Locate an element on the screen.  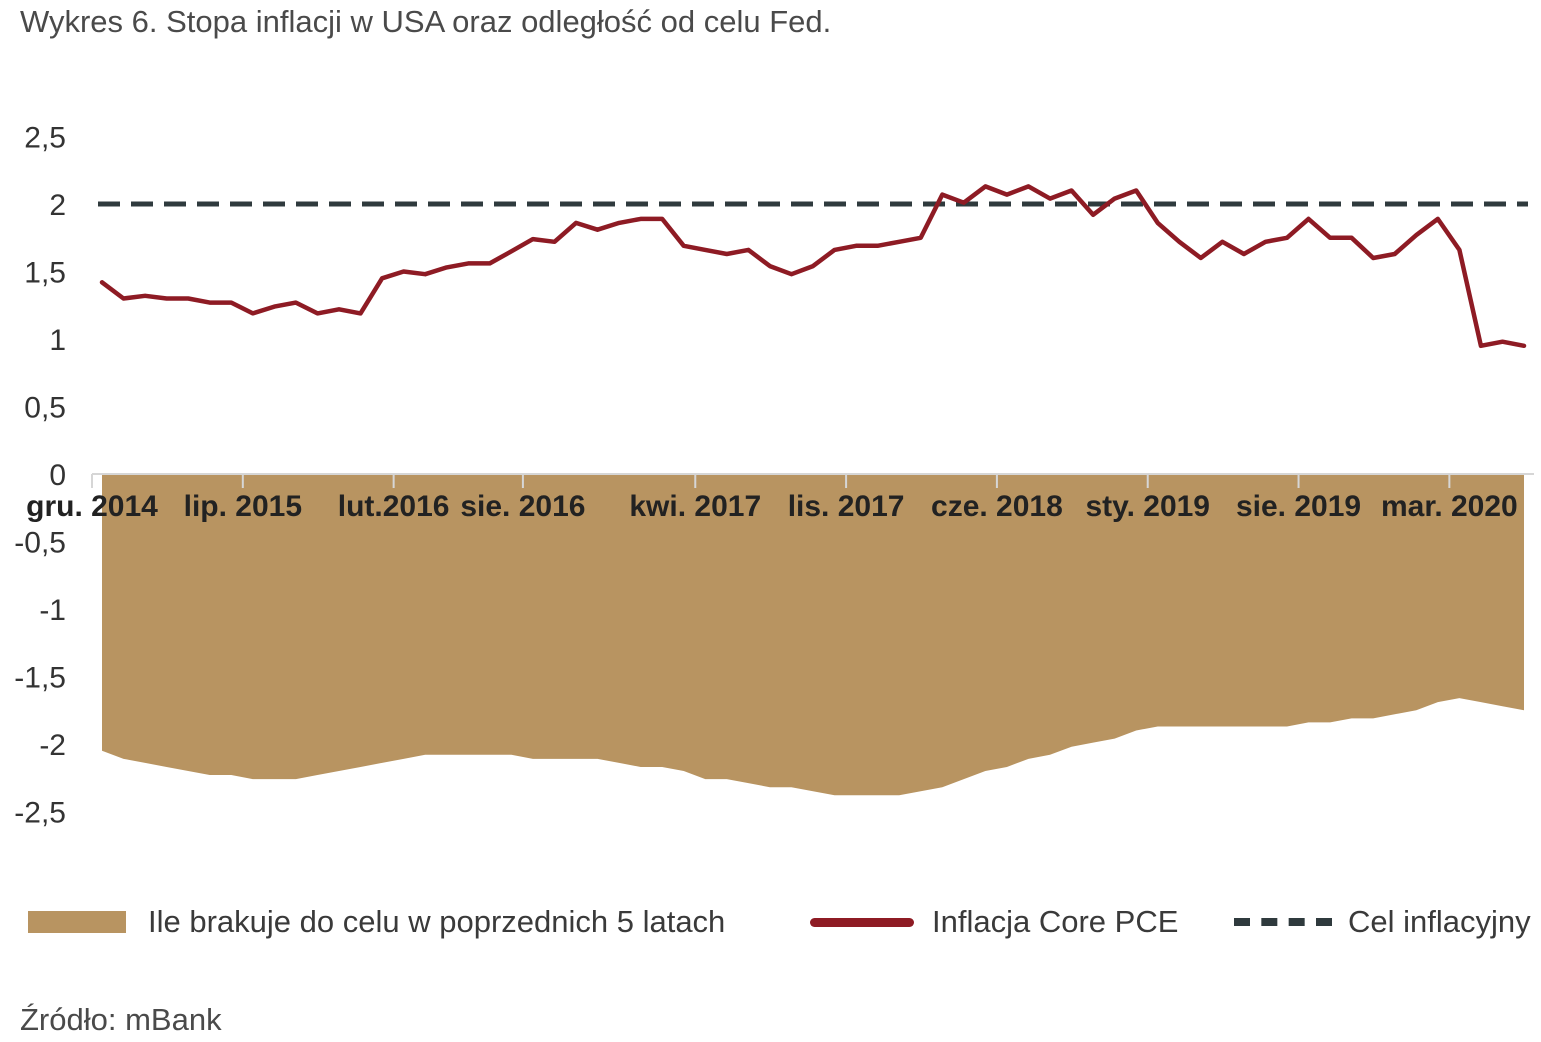
y-tick-label: 2 is located at coordinates (57, 205).